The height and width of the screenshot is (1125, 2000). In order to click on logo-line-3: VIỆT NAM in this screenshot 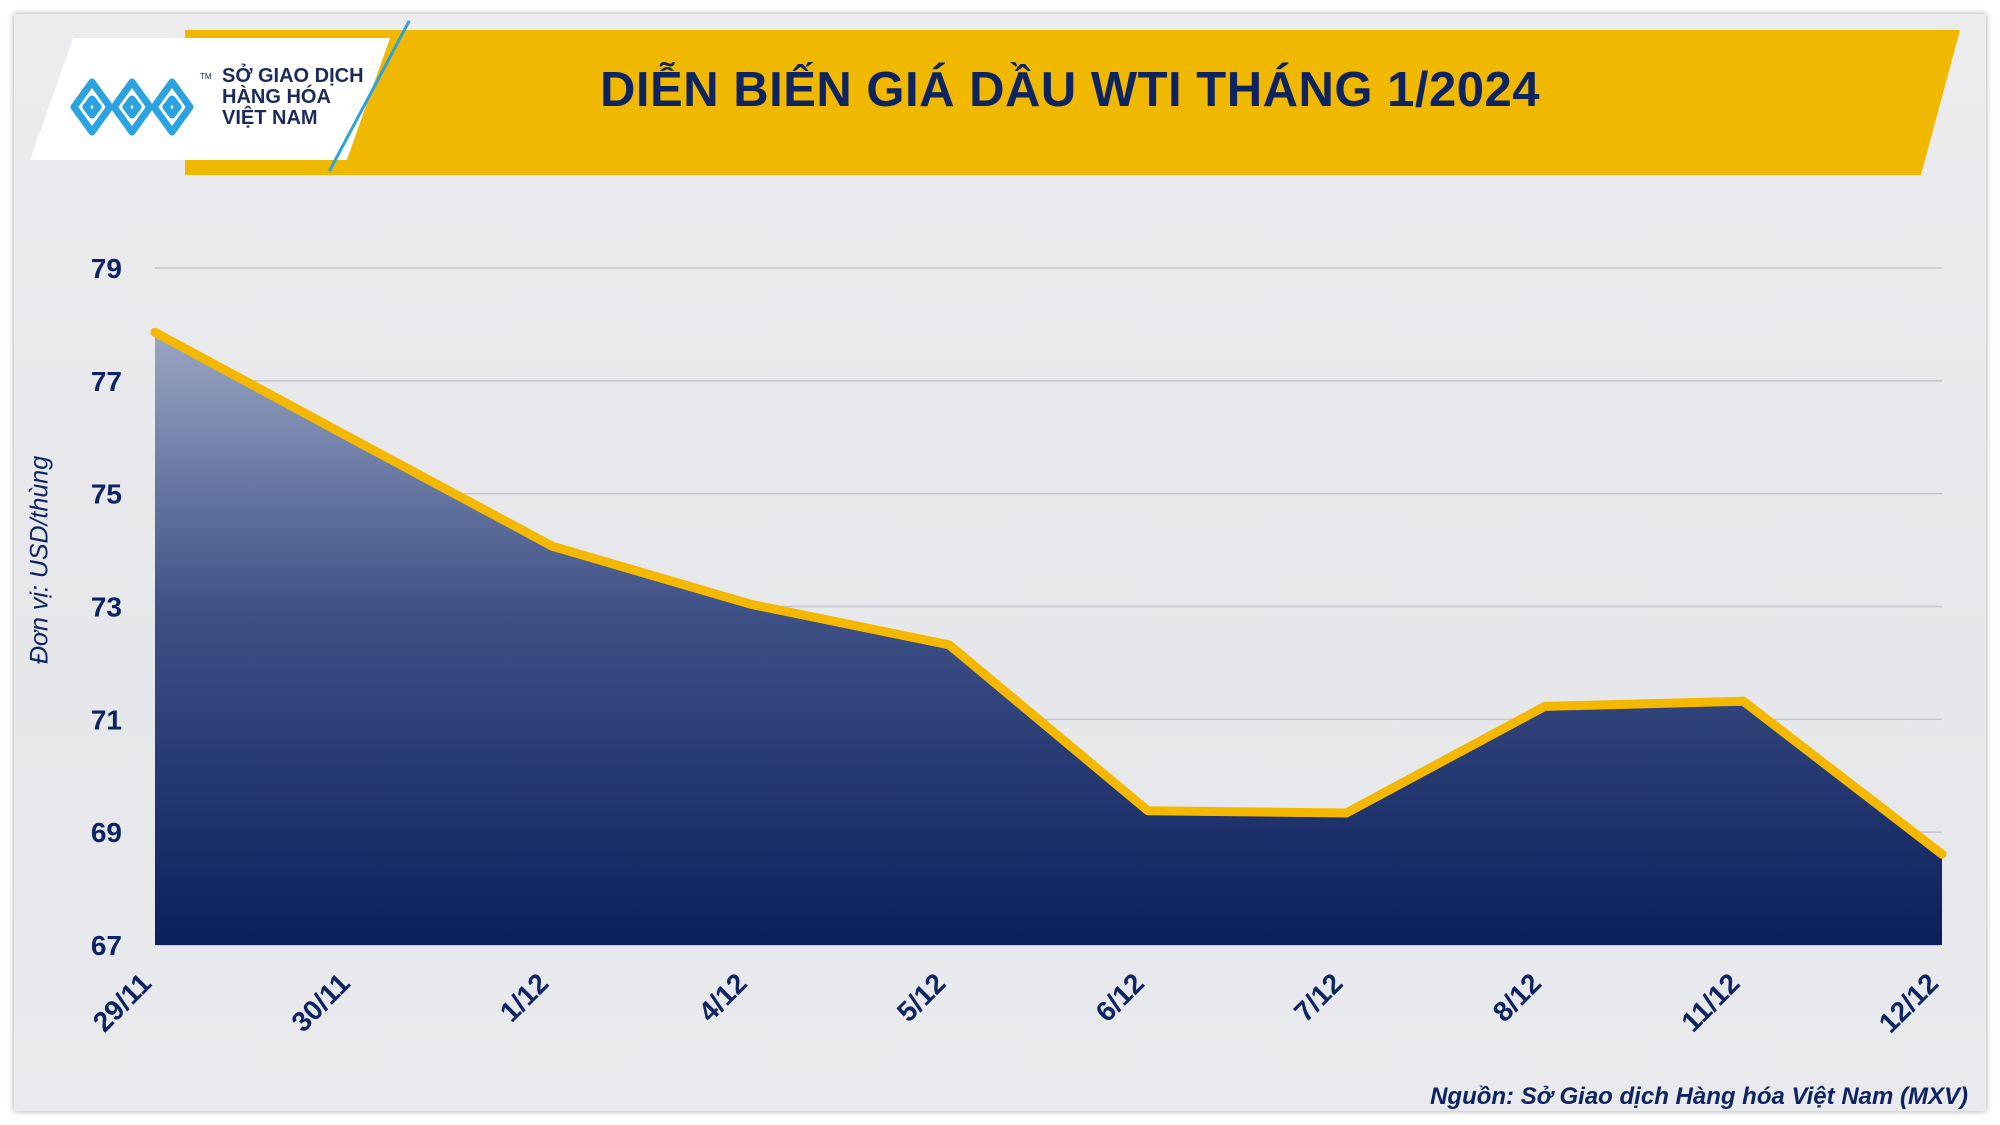, I will do `click(270, 118)`.